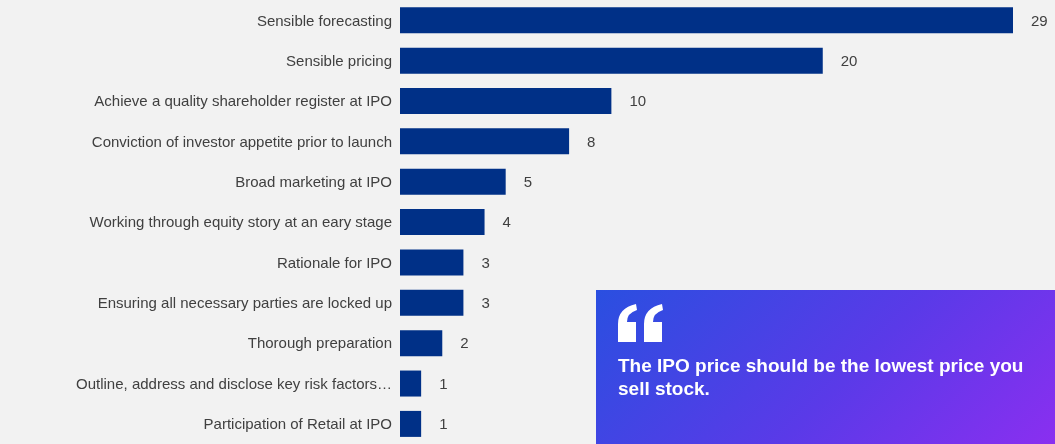 The width and height of the screenshot is (1055, 444). I want to click on y-tick-label: Broad marketing at IPO, so click(313, 181).